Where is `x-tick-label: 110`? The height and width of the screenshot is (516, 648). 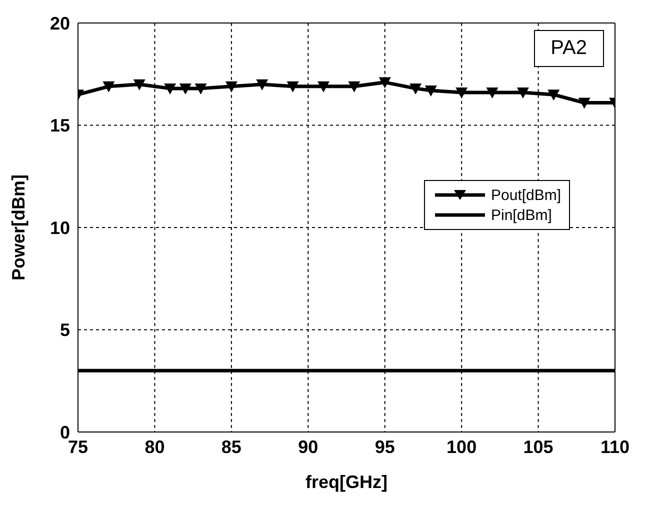 x-tick-label: 110 is located at coordinates (615, 446).